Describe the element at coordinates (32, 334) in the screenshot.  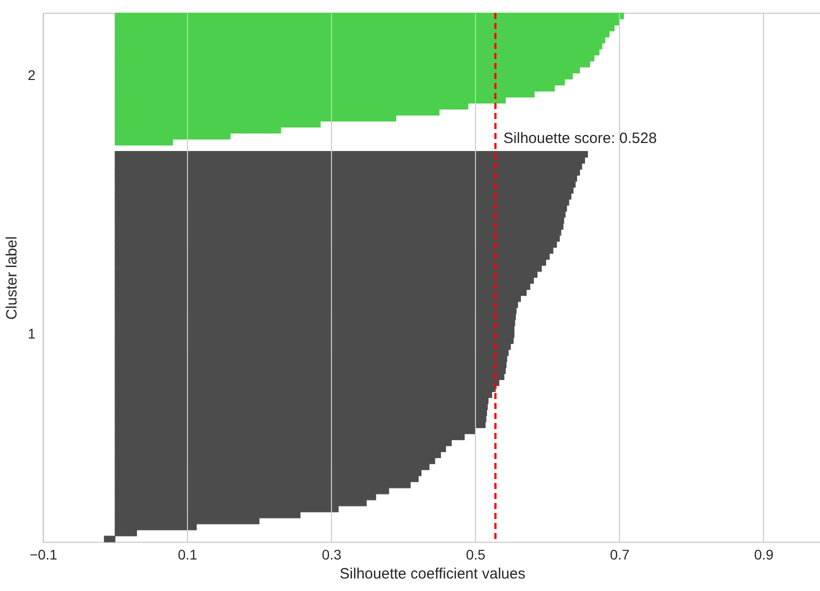
I see `y-tick-label: 1` at that location.